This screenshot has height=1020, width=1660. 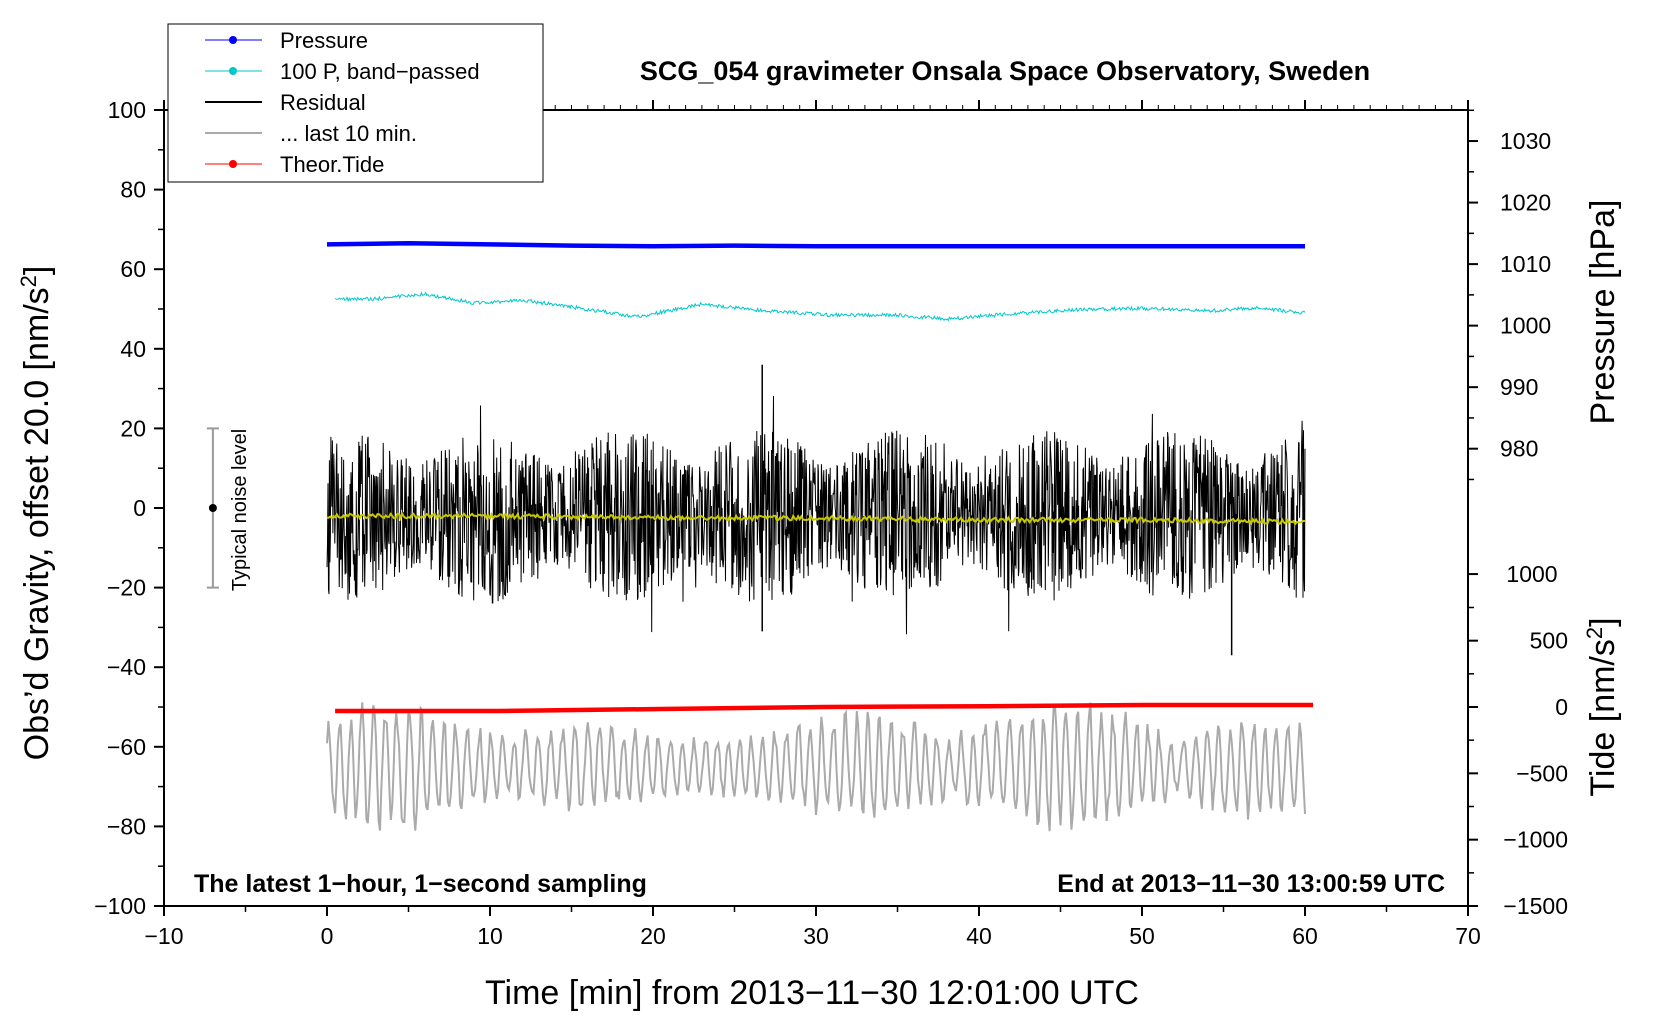 What do you see at coordinates (653, 936) in the screenshot?
I see `x-tick-label: 20` at bounding box center [653, 936].